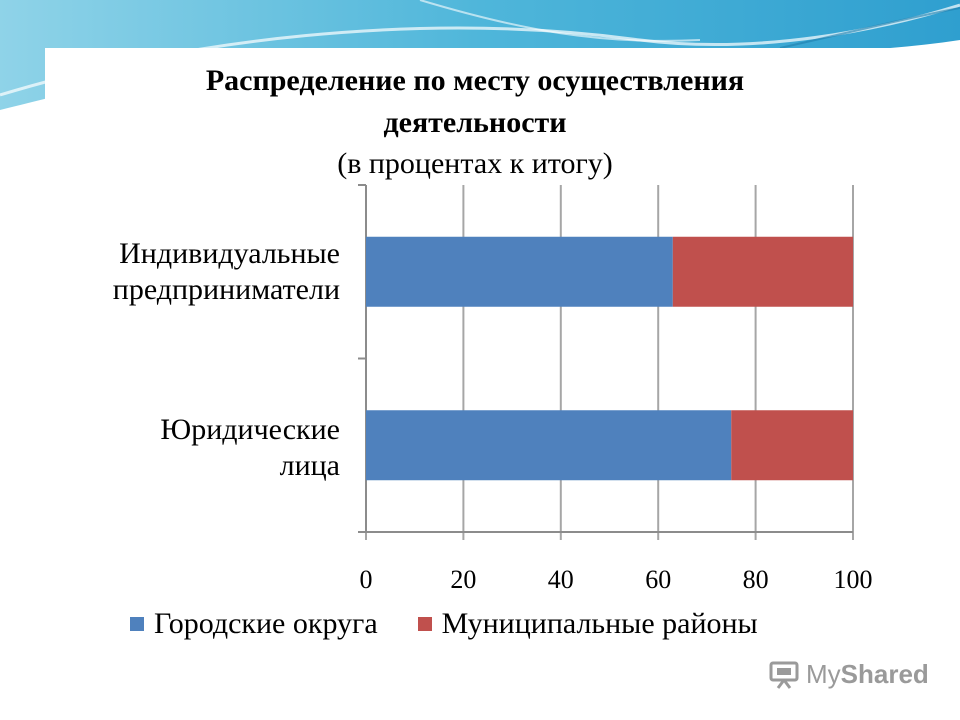  I want to click on logo-text-a: My, so click(823, 673).